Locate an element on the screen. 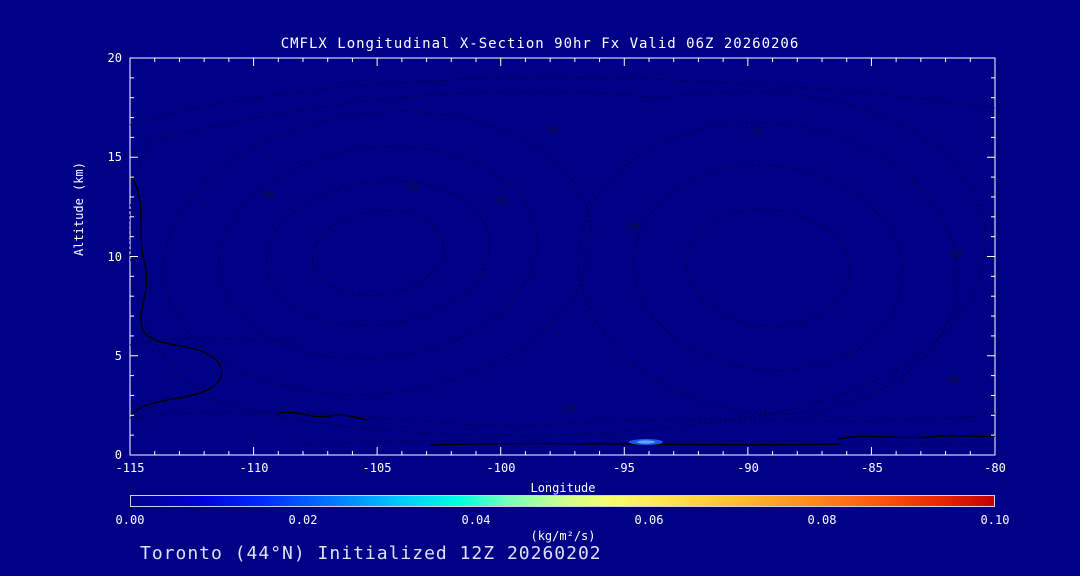  shaded-flux-maximum is located at coordinates (646, 442).